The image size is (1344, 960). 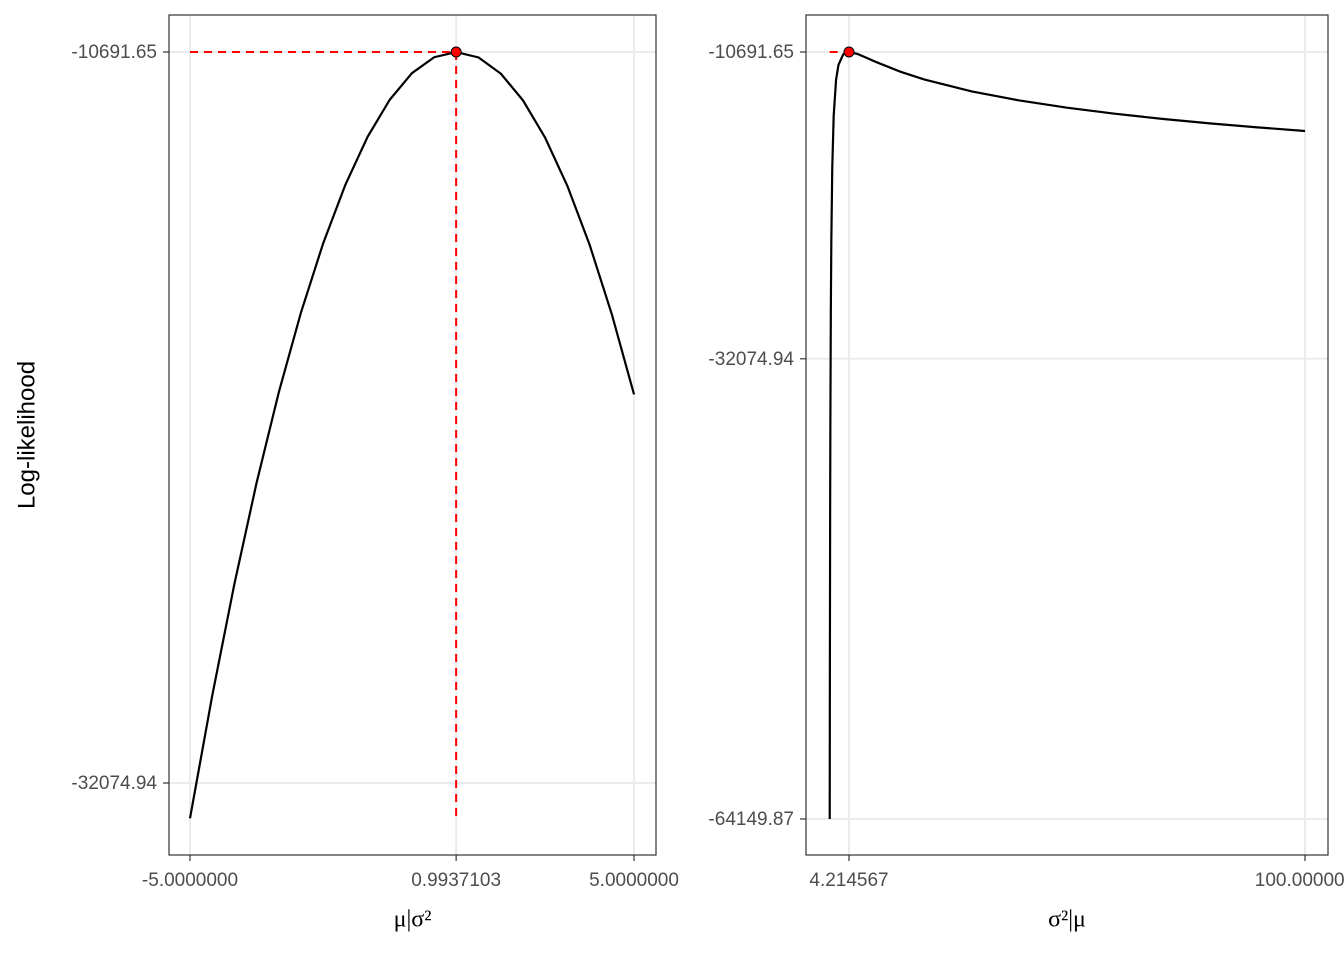 What do you see at coordinates (634, 880) in the screenshot?
I see `x-tick-label: 5.0000000` at bounding box center [634, 880].